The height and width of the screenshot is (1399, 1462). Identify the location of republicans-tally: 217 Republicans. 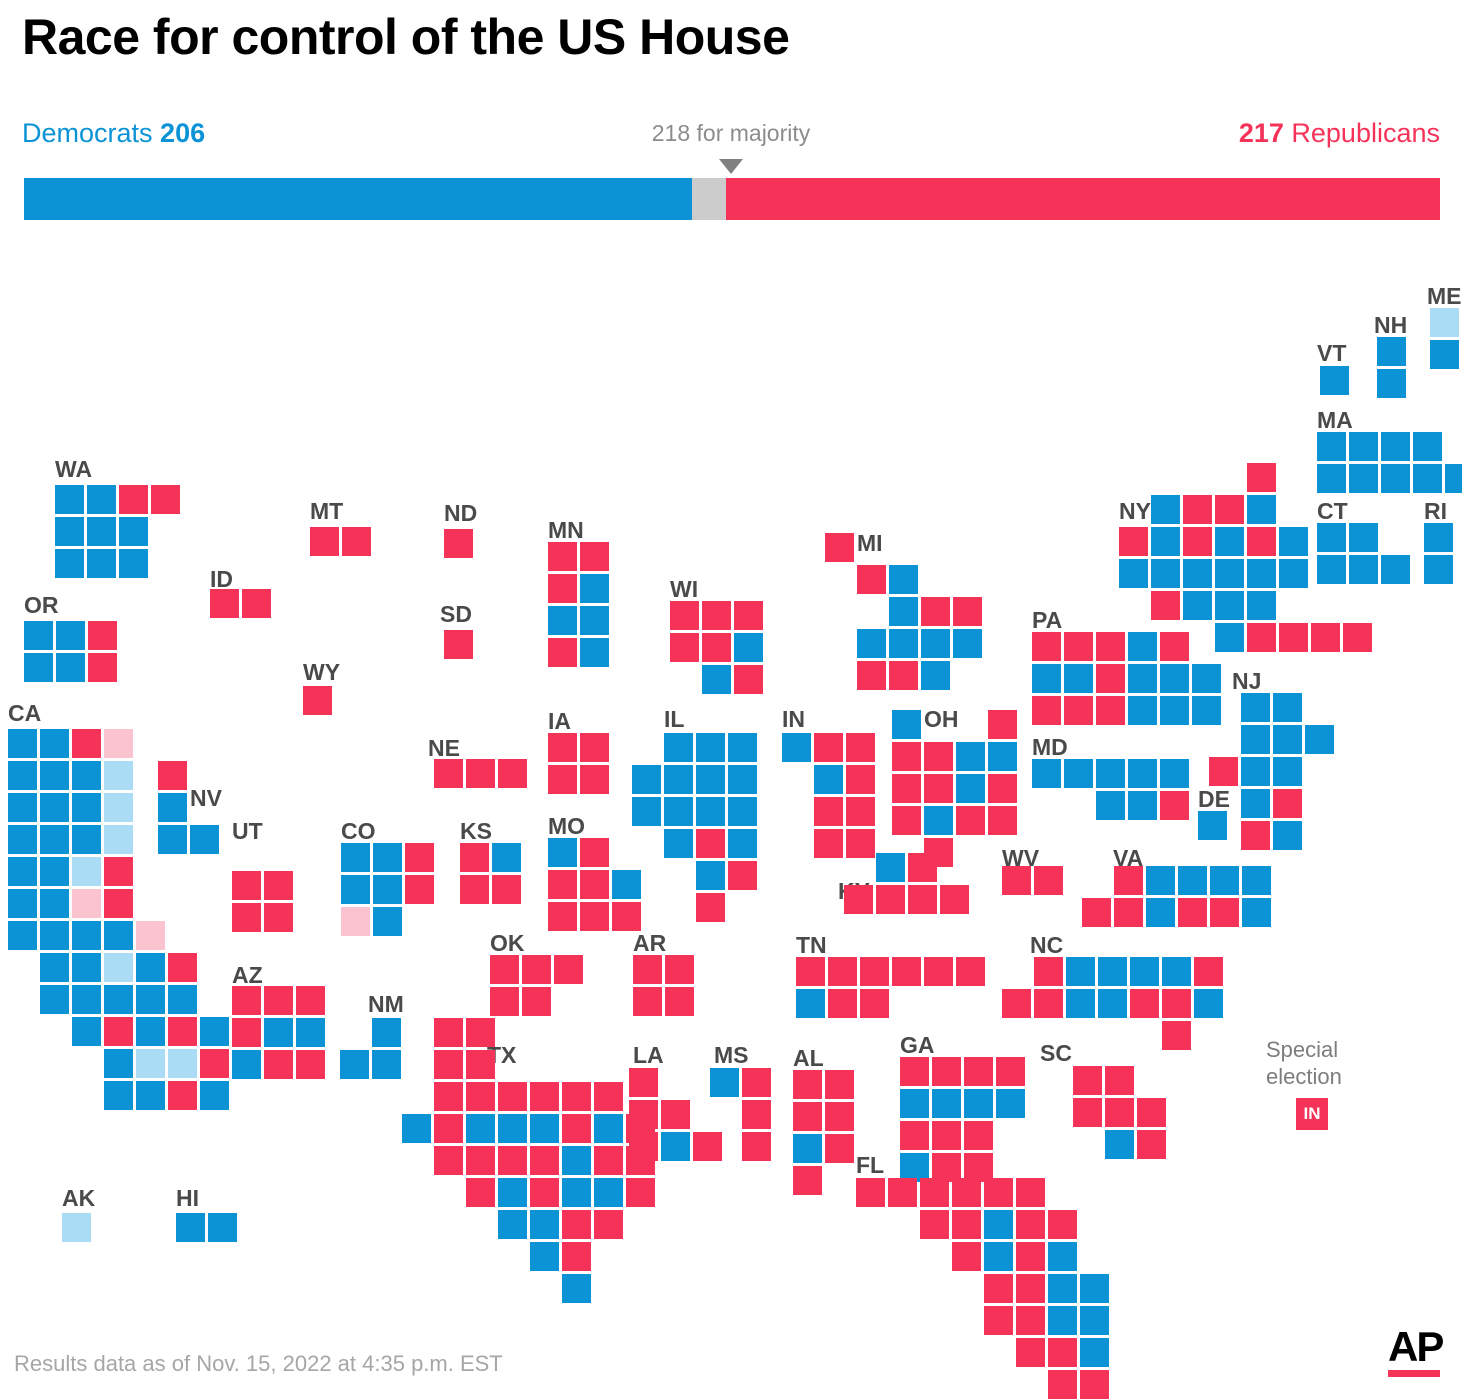
(1339, 133).